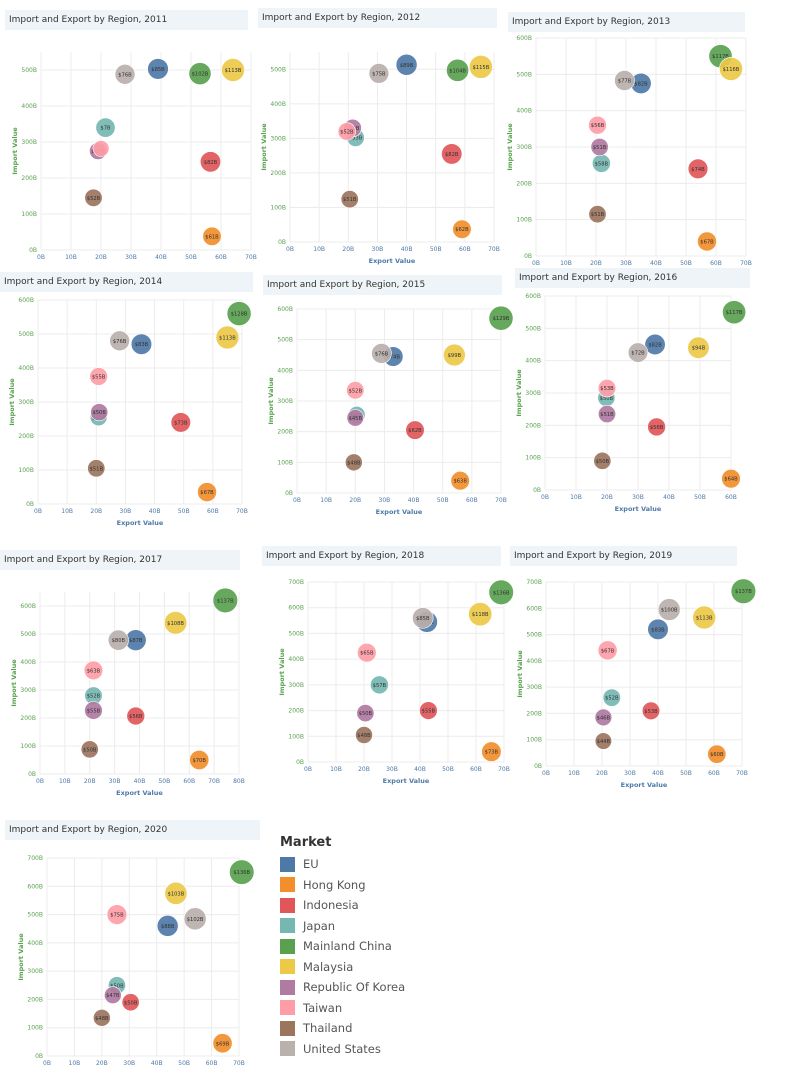 The width and height of the screenshot is (810, 1080). Describe the element at coordinates (360, 864) in the screenshot. I see `legend-item: EU` at that location.